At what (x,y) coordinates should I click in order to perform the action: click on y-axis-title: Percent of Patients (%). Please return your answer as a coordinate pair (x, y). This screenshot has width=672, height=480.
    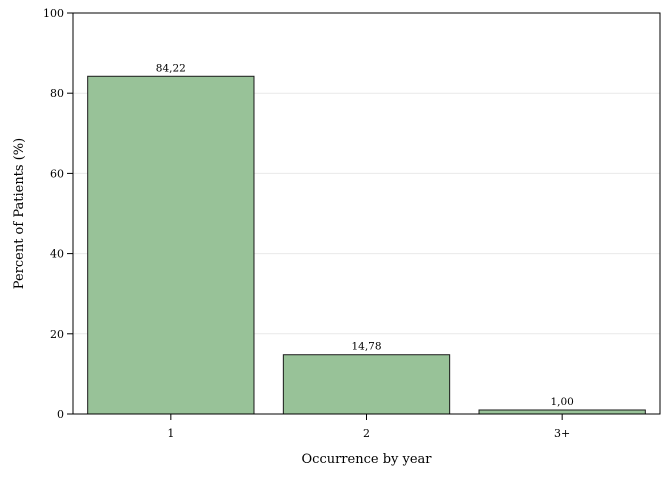
    Looking at the image, I should click on (19, 213).